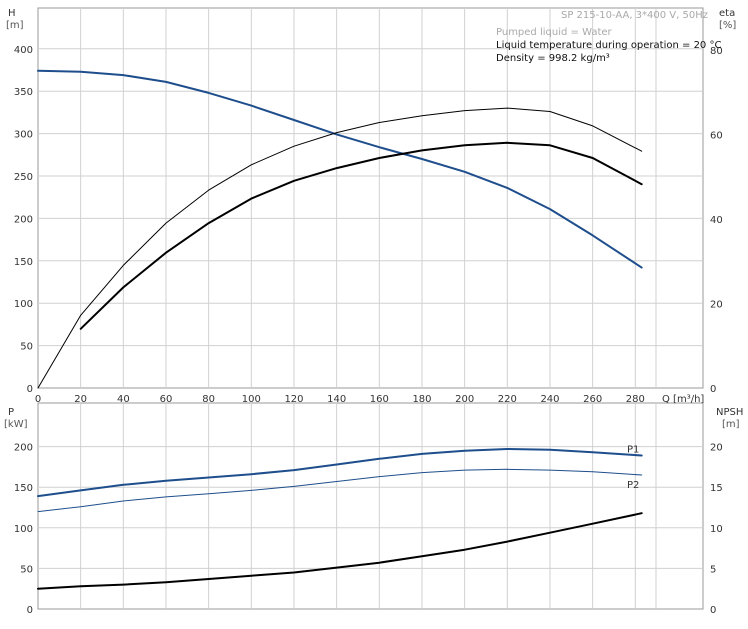 The height and width of the screenshot is (629, 748). What do you see at coordinates (634, 15) in the screenshot?
I see `model-label: SP 215-10-AA, 3*400 V, 50Hz` at bounding box center [634, 15].